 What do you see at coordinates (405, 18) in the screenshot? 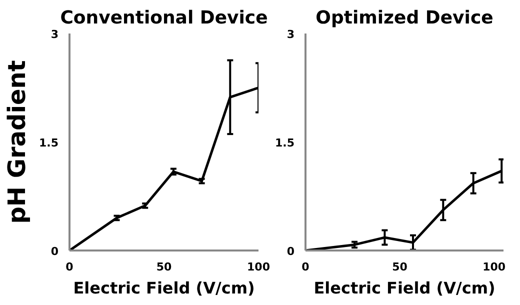
I see `chart-title: Optimized Device` at bounding box center [405, 18].